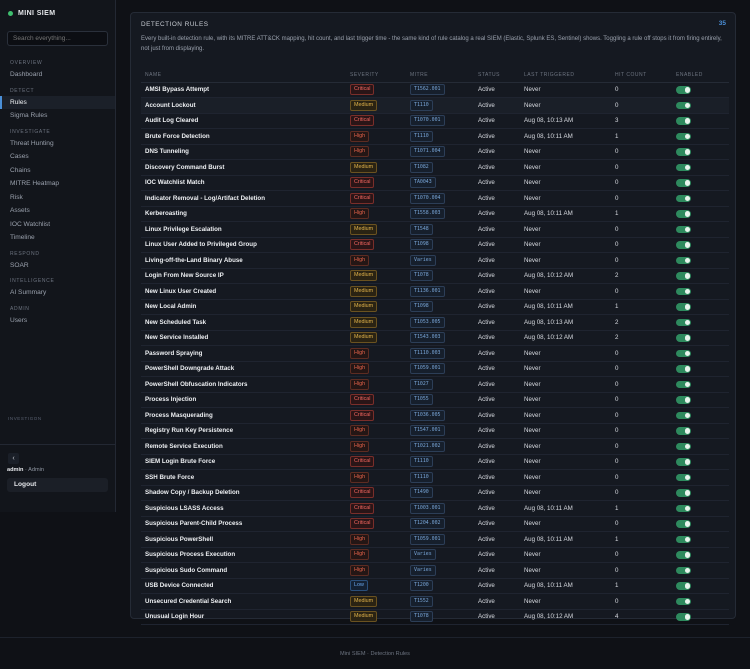 The image size is (750, 669). What do you see at coordinates (57, 485) in the screenshot?
I see `logout-button: Logout` at bounding box center [57, 485].